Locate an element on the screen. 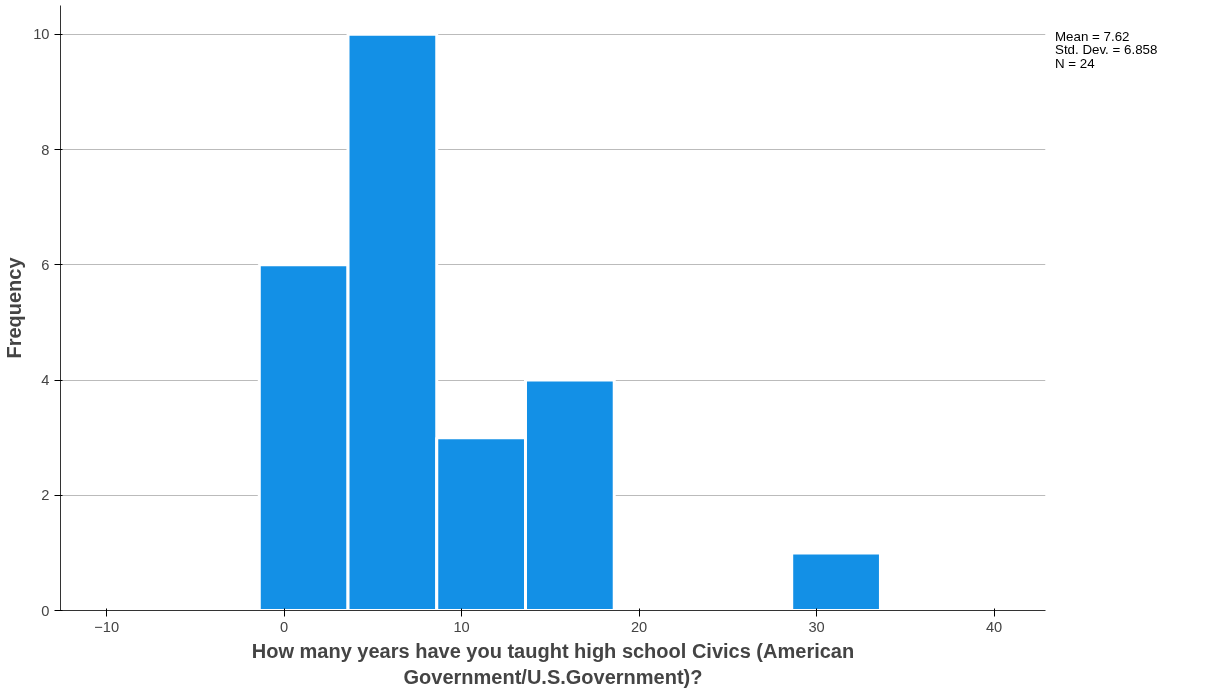 Image resolution: width=1221 pixels, height=698 pixels. x-tick-label: 20 is located at coordinates (639, 626).